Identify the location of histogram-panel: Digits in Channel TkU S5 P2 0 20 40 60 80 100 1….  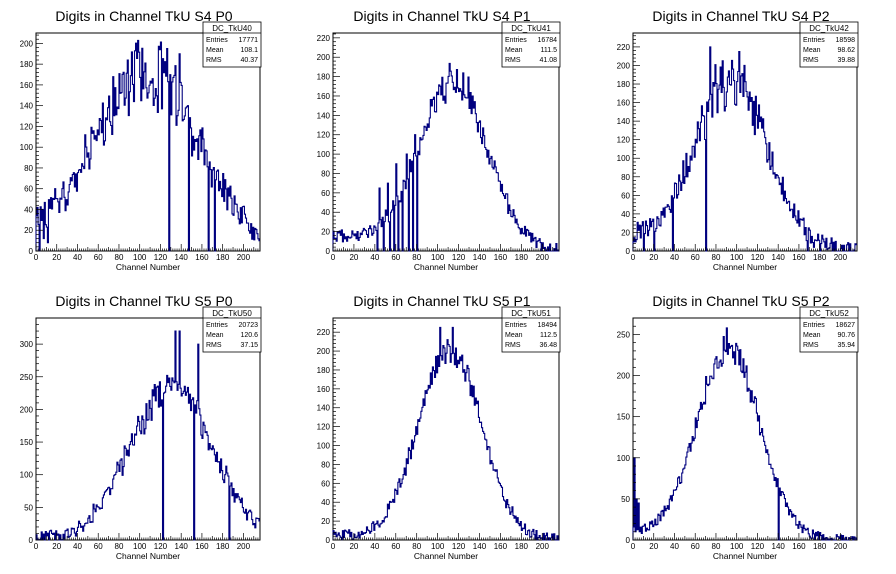
(738, 427).